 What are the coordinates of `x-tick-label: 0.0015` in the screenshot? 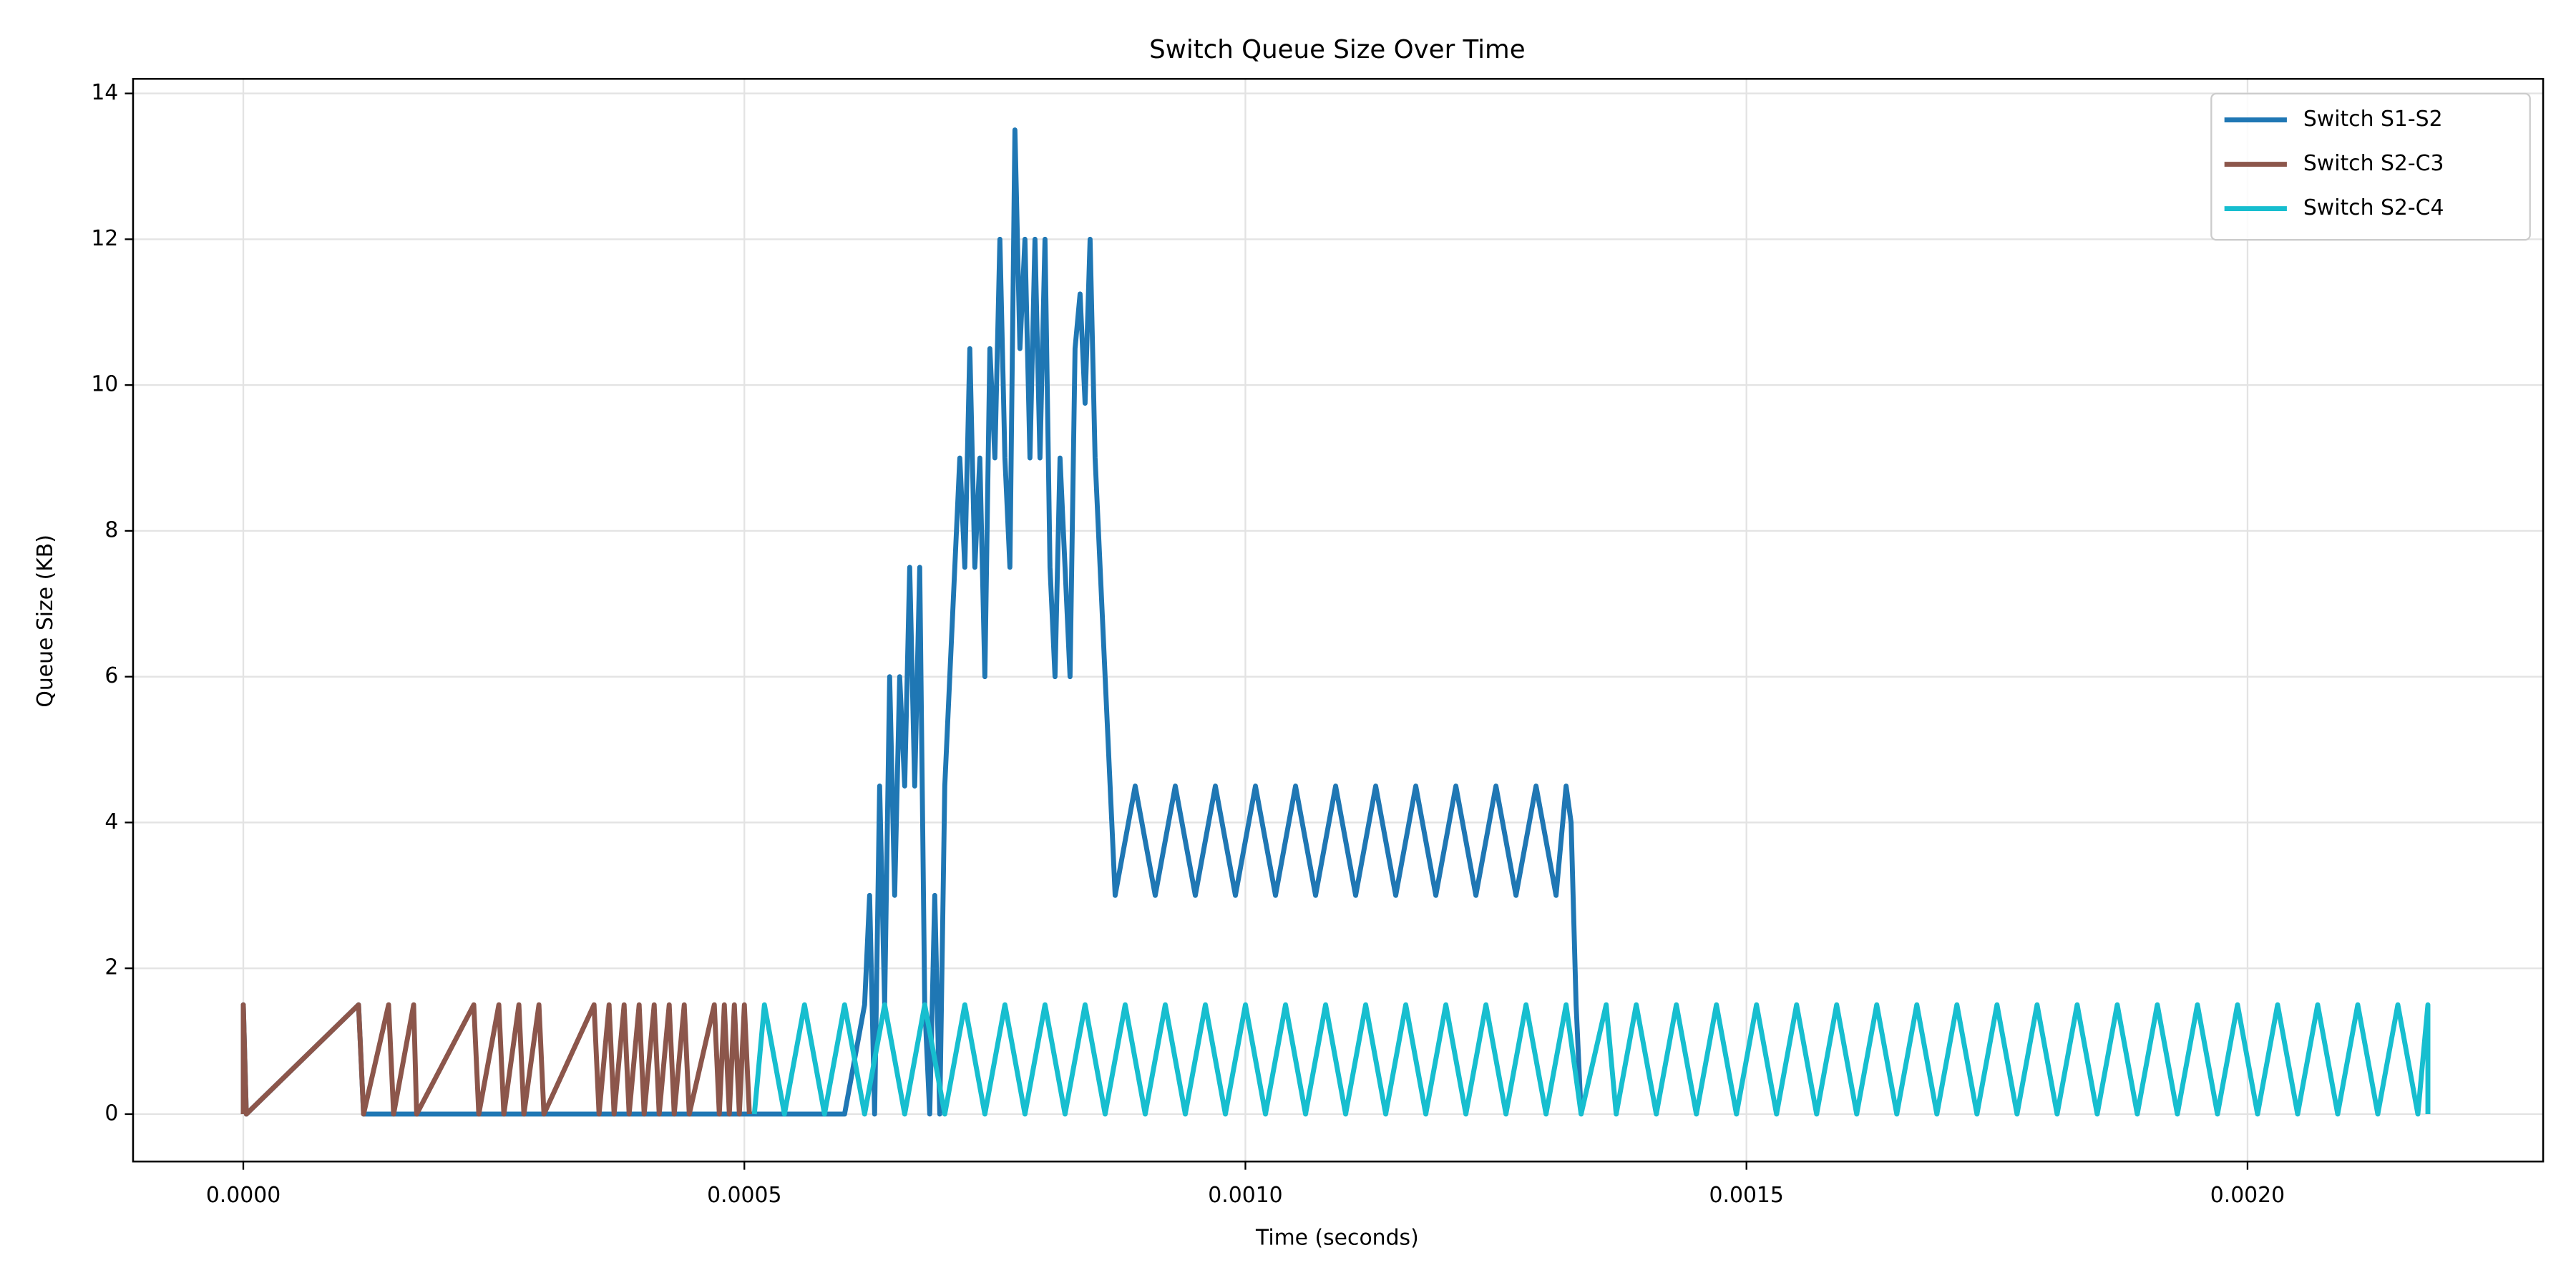 It's located at (1746, 1195).